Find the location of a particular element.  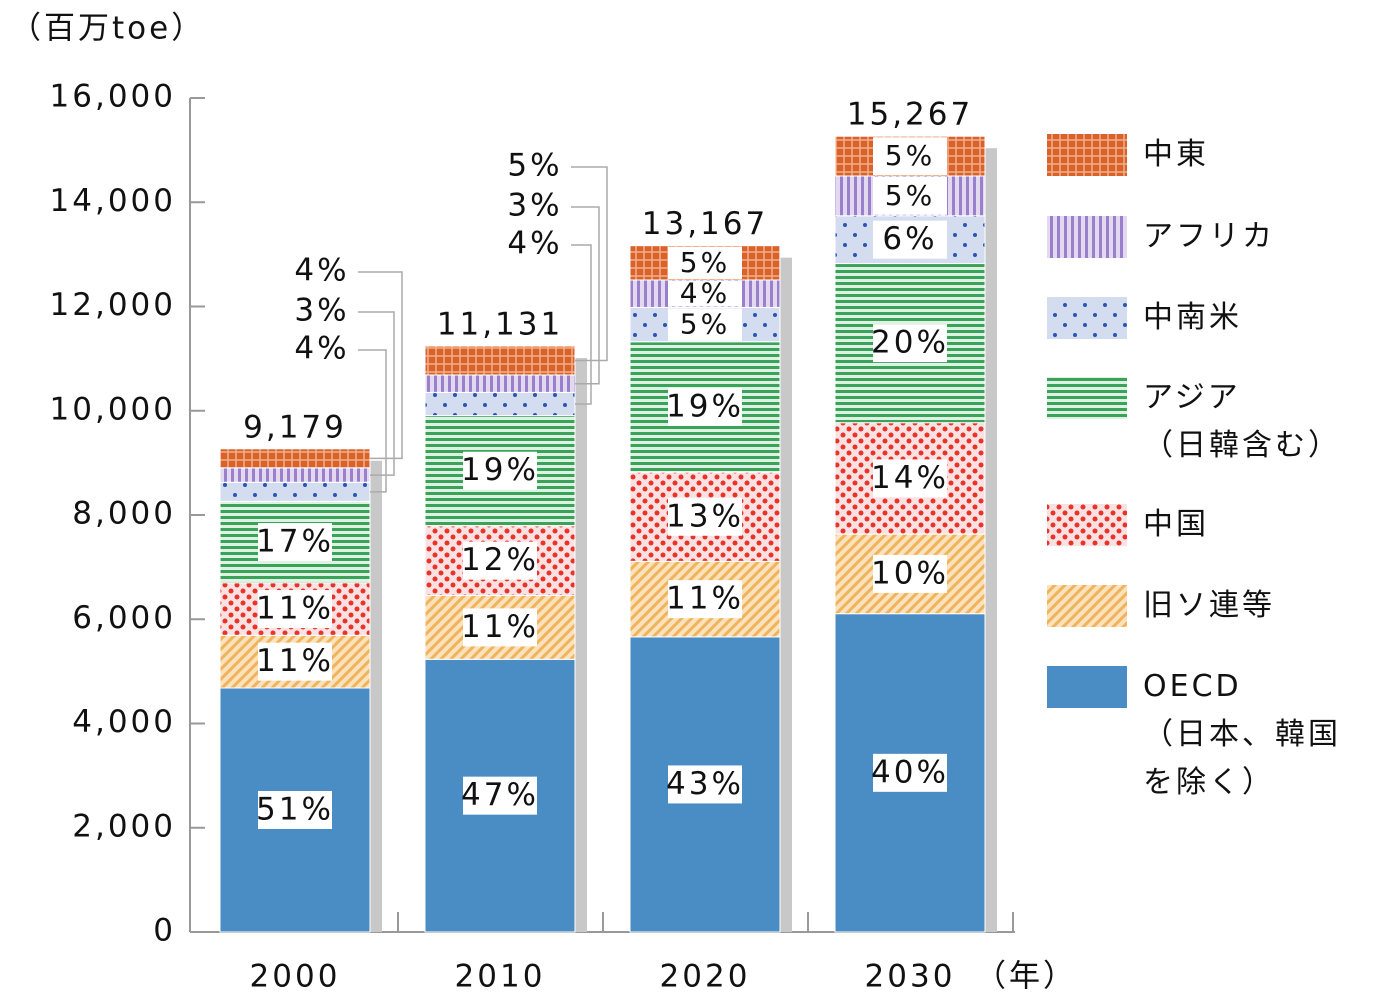

value-label: 43% is located at coordinates (705, 784).